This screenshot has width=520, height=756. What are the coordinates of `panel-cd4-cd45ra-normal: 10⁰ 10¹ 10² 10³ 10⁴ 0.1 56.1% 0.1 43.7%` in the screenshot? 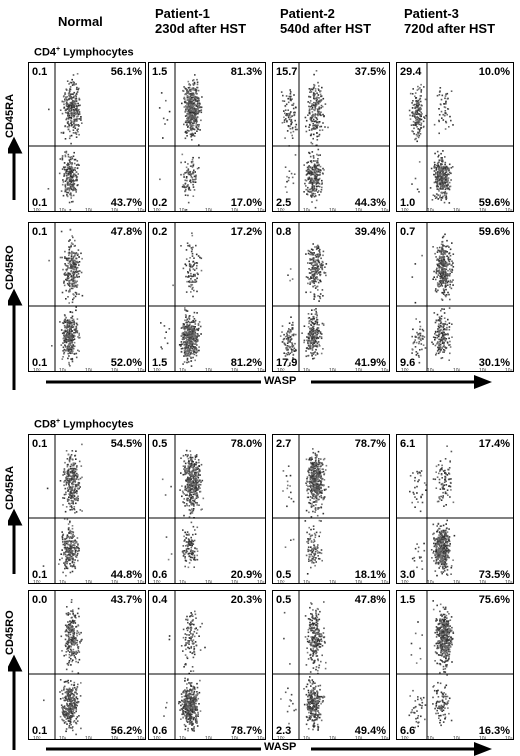 It's located at (87, 137).